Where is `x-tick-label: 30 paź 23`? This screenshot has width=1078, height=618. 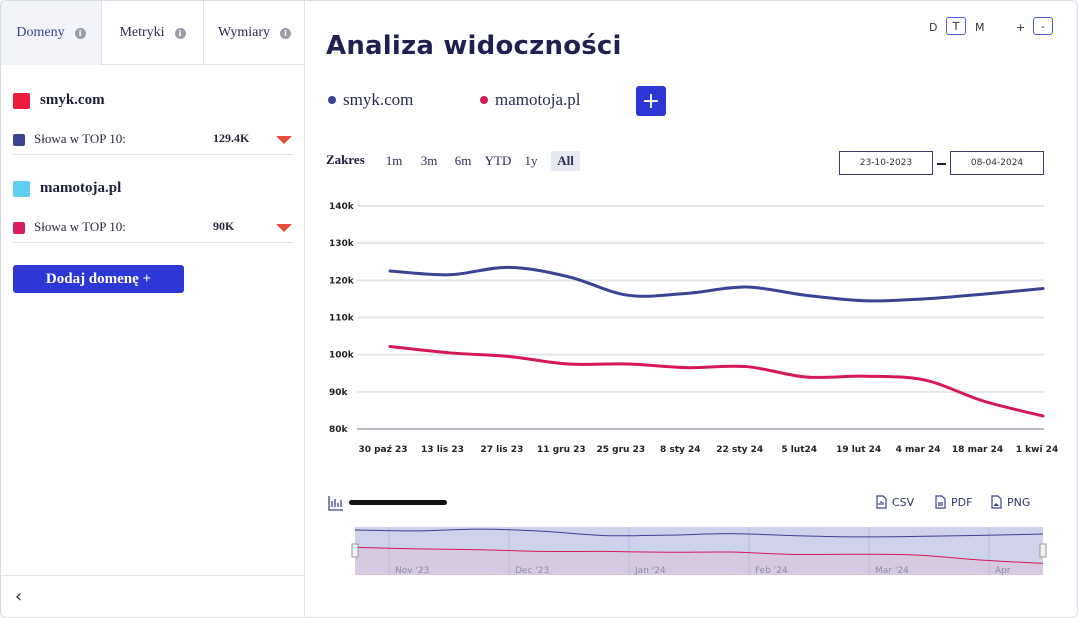 x-tick-label: 30 paź 23 is located at coordinates (382, 450).